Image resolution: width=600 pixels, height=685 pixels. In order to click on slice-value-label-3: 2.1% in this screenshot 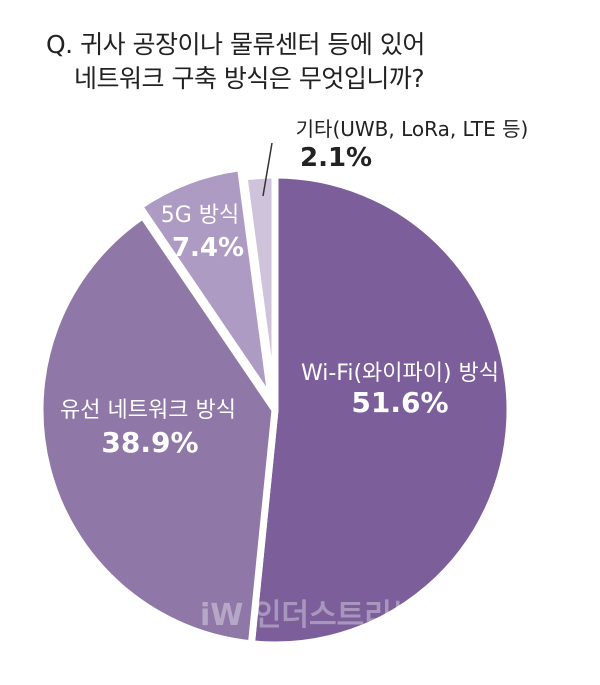, I will do `click(336, 158)`.